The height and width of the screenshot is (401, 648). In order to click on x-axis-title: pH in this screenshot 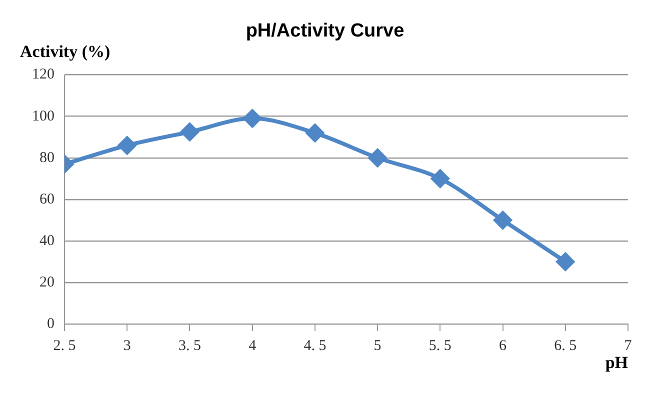, I will do `click(616, 362)`.